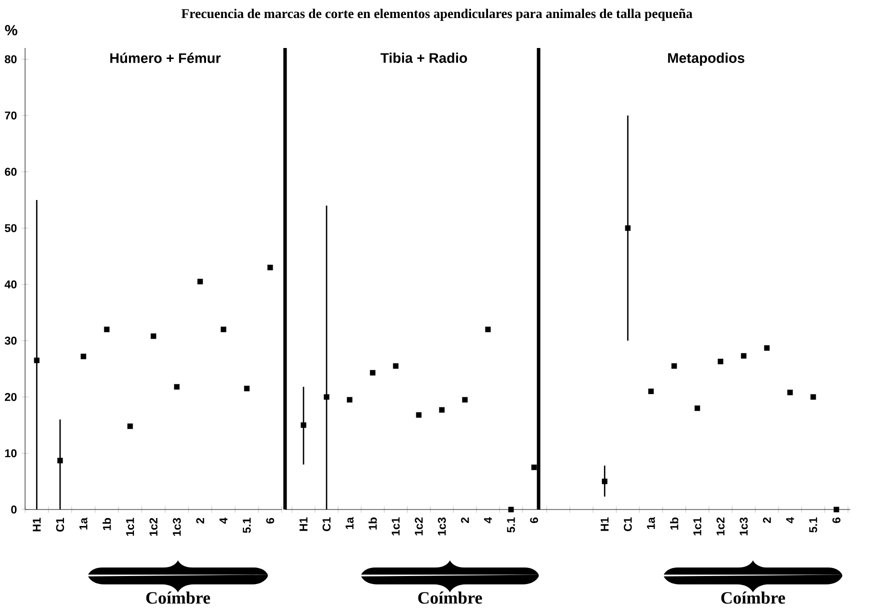 This screenshot has height=608, width=873. I want to click on y-tick-label: 80, so click(10, 59).